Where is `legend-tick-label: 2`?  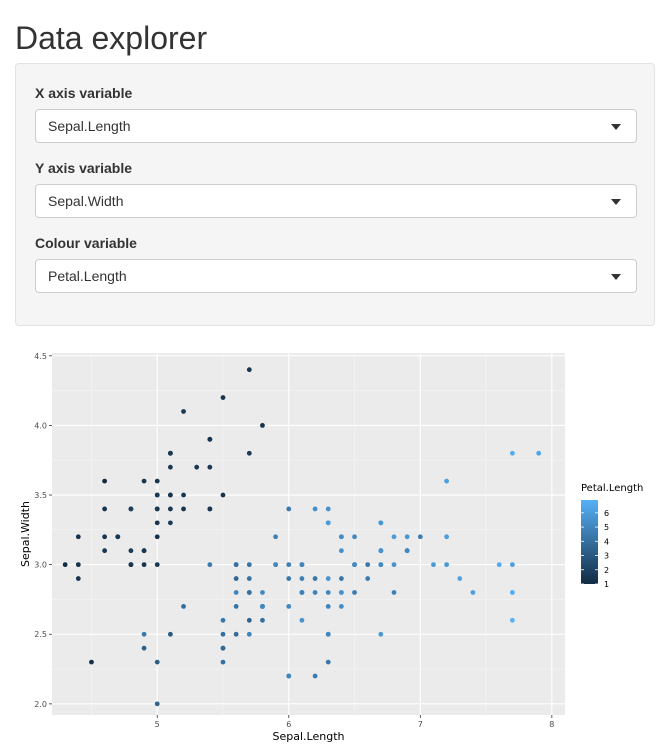 legend-tick-label: 2 is located at coordinates (606, 570).